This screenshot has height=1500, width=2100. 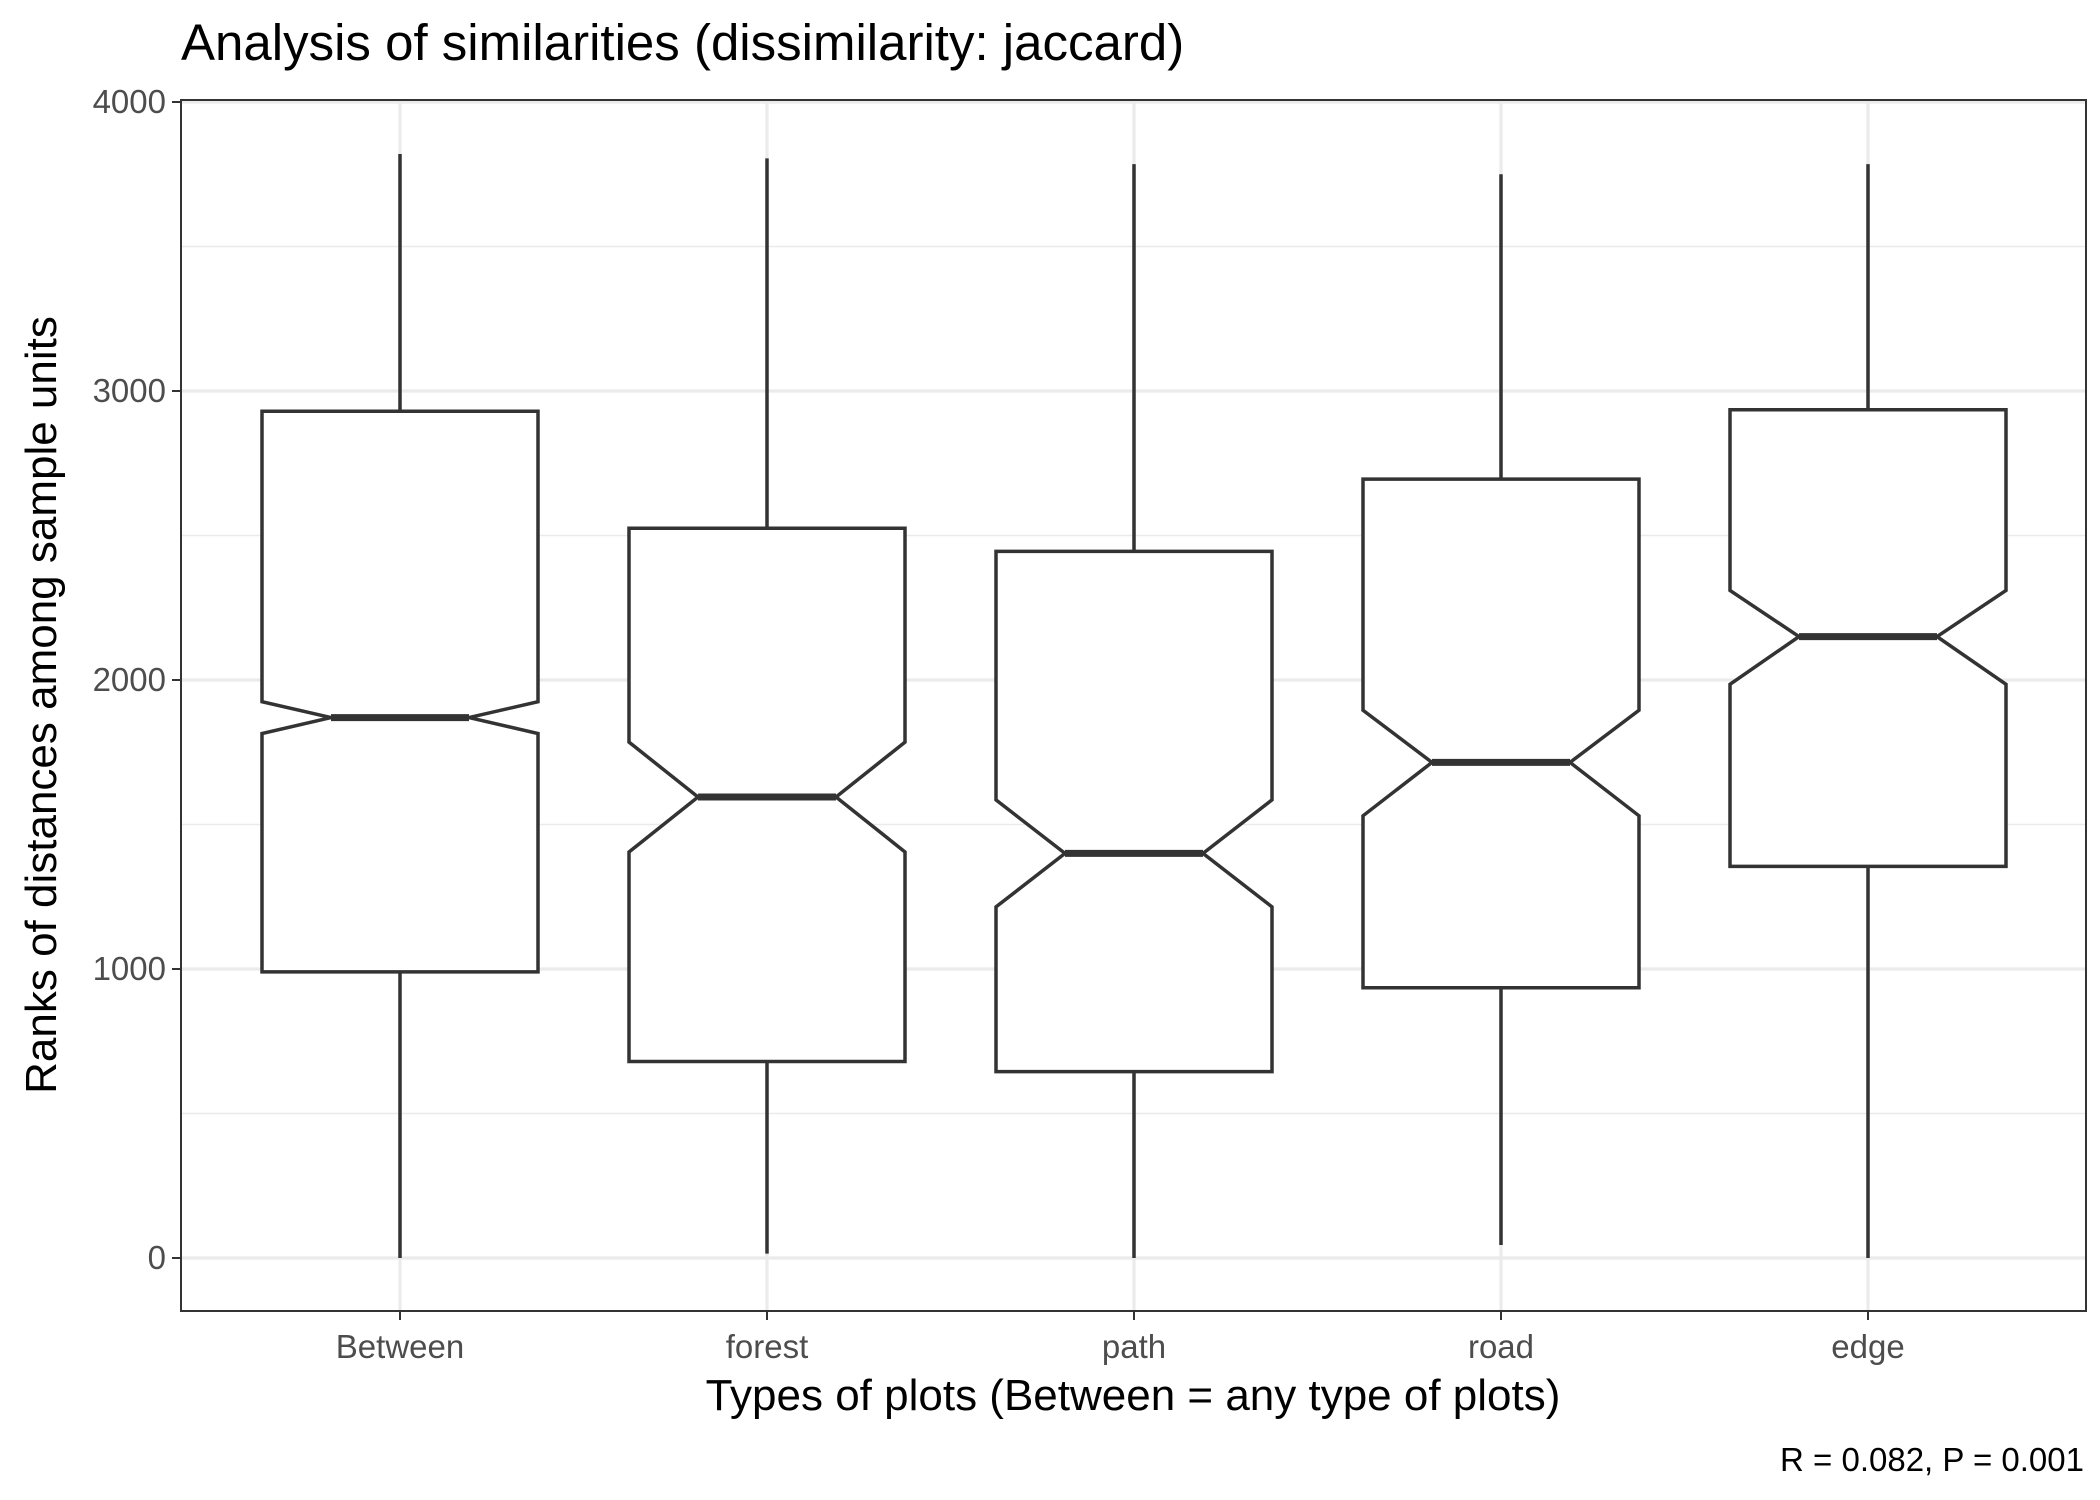 What do you see at coordinates (41, 705) in the screenshot?
I see `y-axis-title: Ranks of distances among sample units` at bounding box center [41, 705].